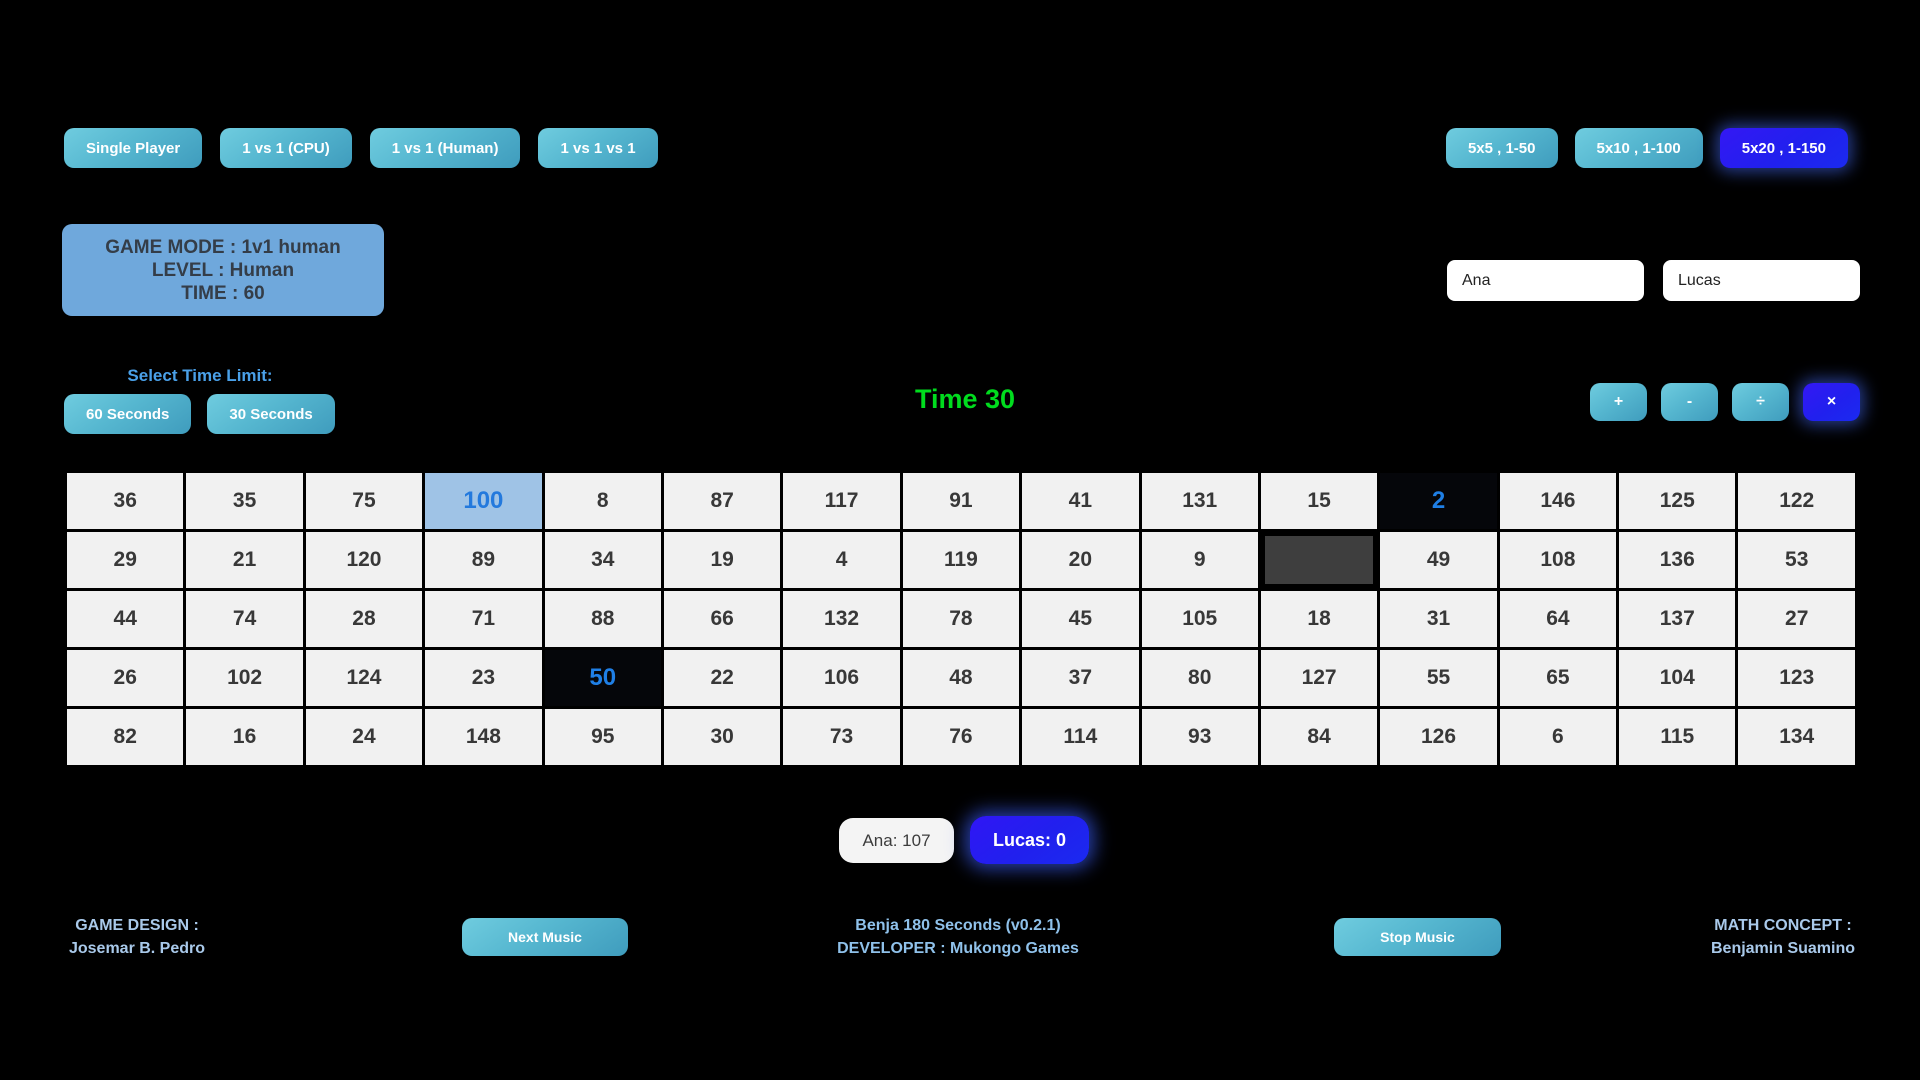  I want to click on player2-score-badge: Lucas: 0, so click(1029, 840).